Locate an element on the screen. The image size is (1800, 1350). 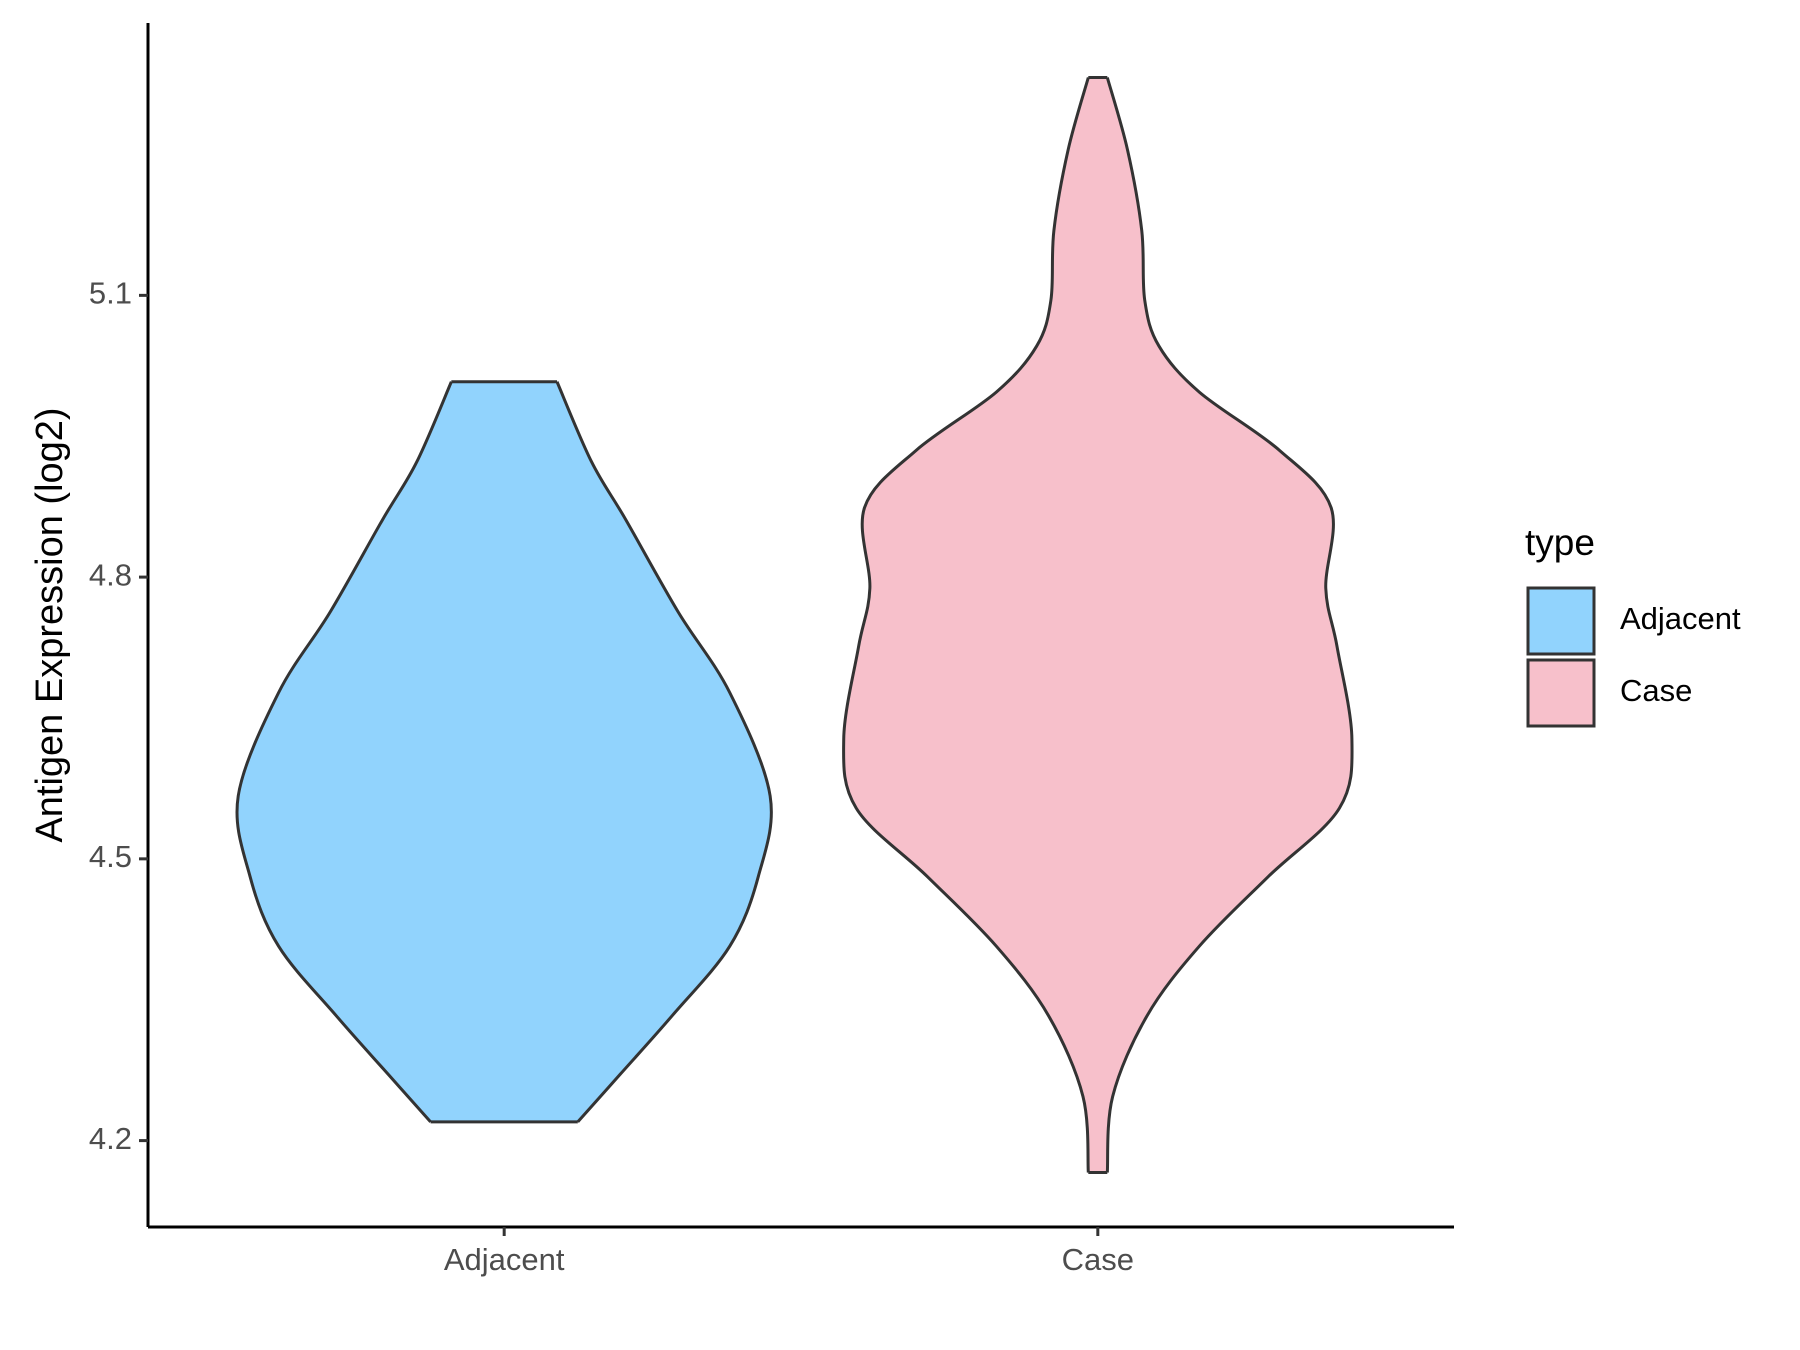
y-axis-label: Antigen Expression (log2) is located at coordinates (50, 624).